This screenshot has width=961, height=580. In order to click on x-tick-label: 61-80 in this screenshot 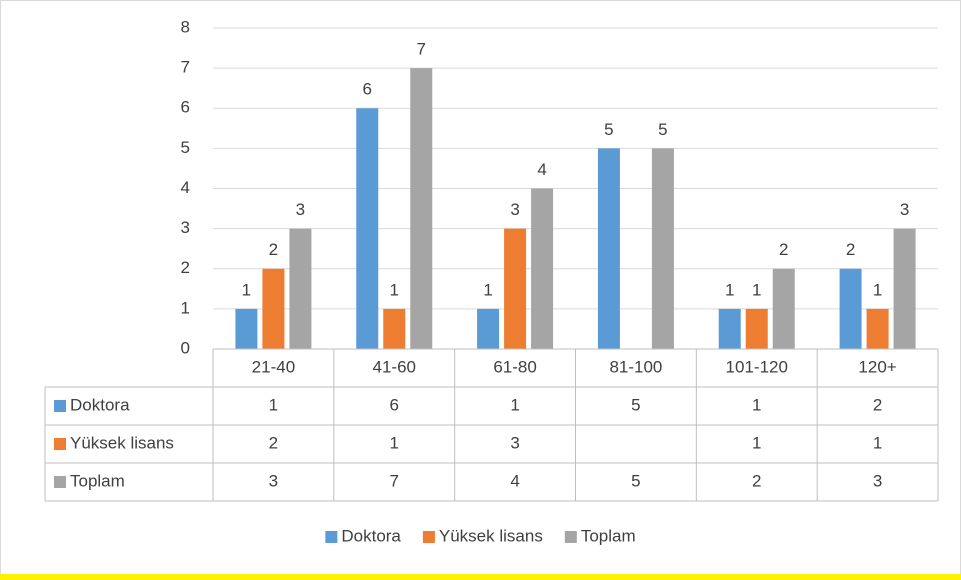, I will do `click(514, 366)`.